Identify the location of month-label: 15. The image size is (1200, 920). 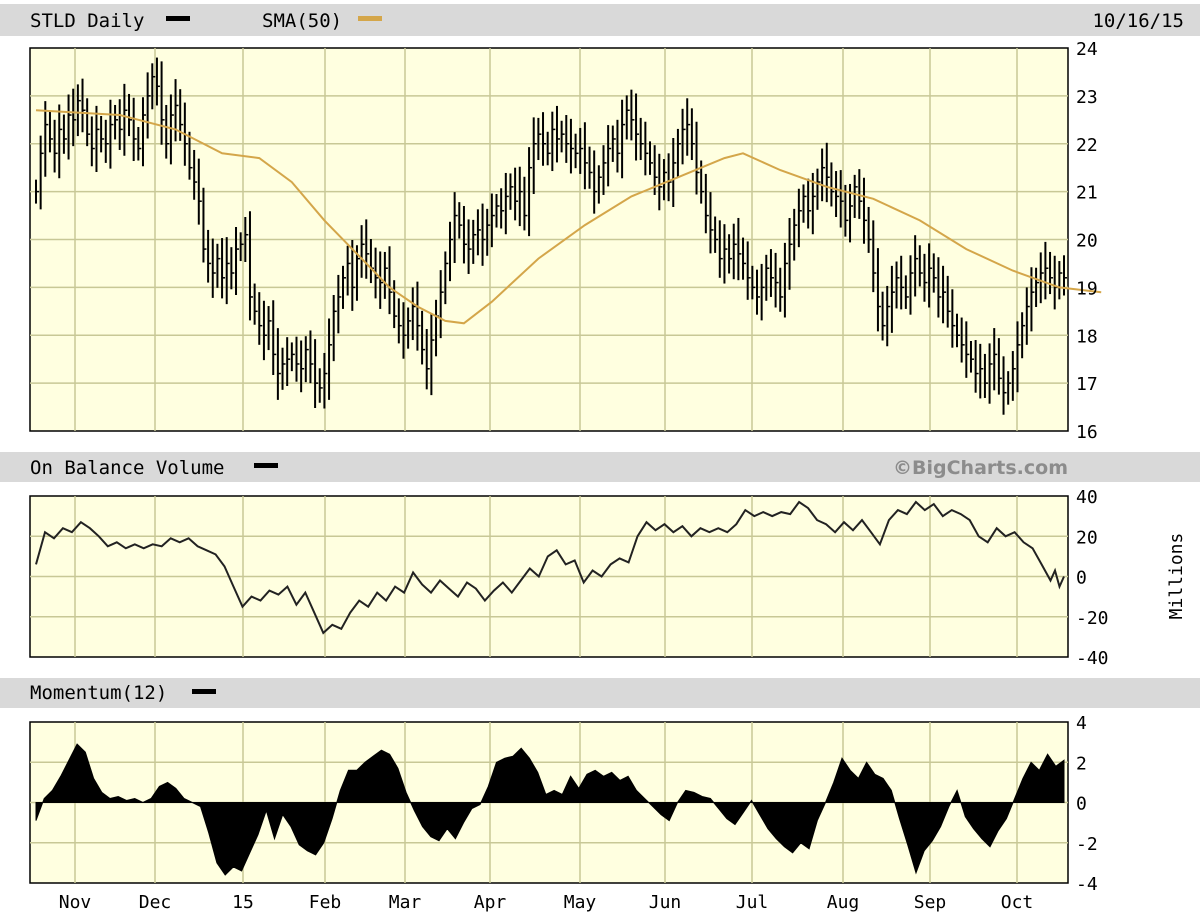
(243, 902).